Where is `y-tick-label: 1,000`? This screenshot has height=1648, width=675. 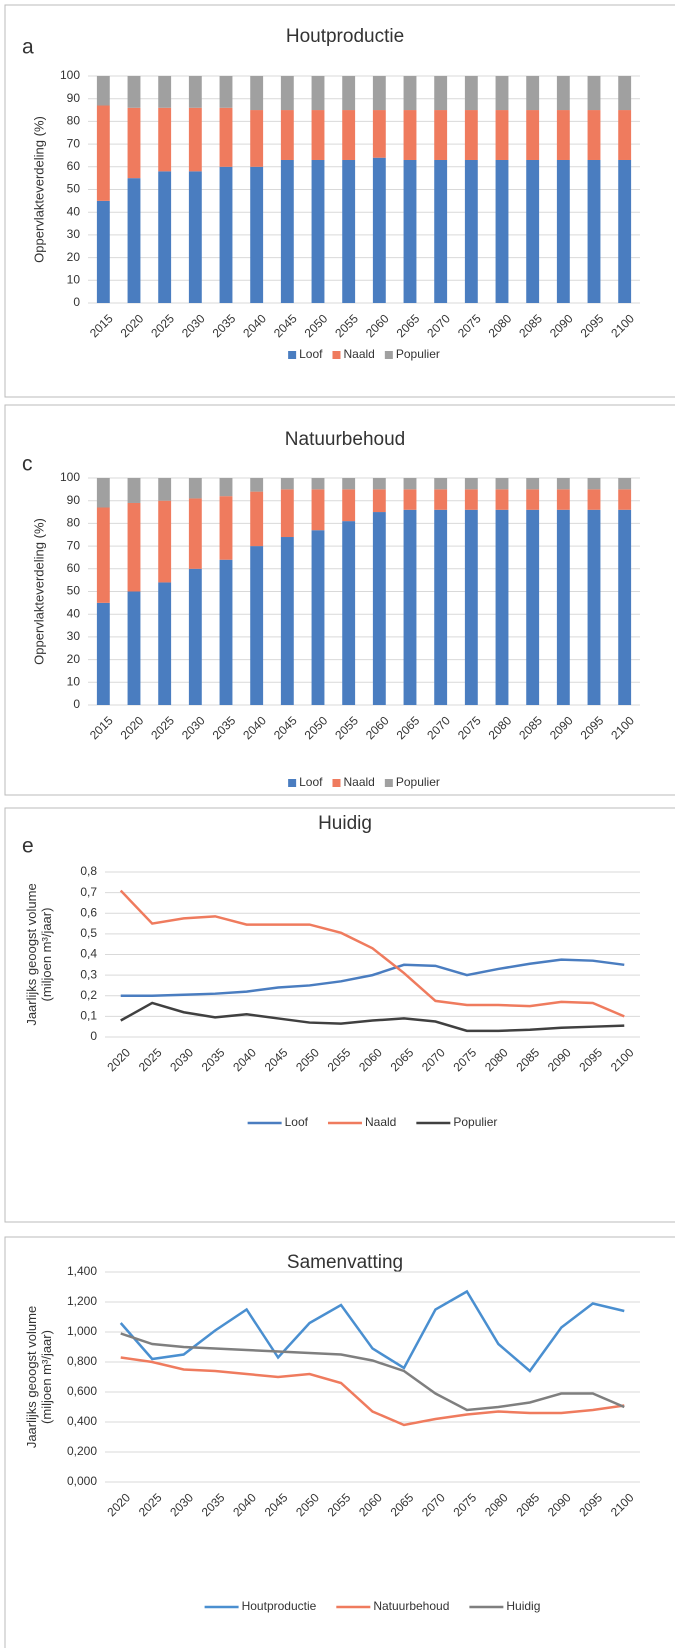
y-tick-label: 1,000 is located at coordinates (82, 1331).